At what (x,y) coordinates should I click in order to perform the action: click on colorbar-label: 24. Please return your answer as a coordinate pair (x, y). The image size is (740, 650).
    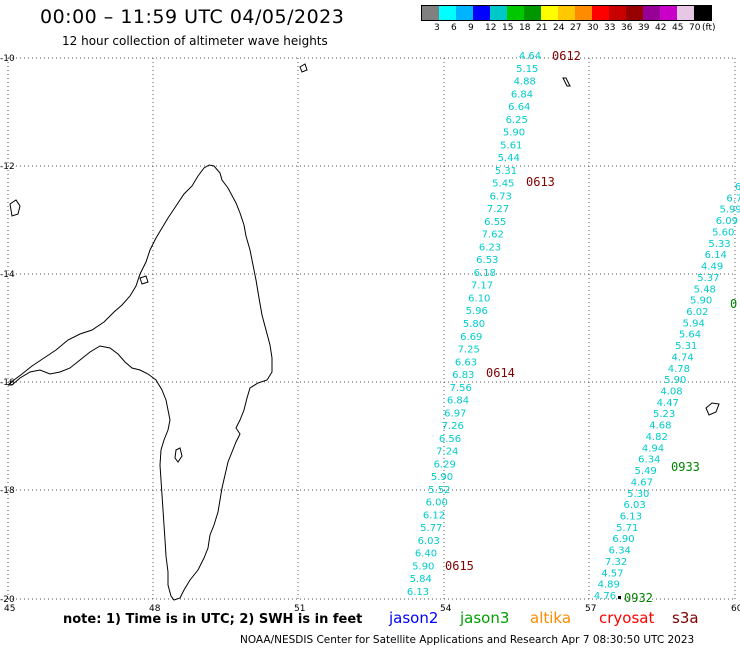
    Looking at the image, I should click on (559, 28).